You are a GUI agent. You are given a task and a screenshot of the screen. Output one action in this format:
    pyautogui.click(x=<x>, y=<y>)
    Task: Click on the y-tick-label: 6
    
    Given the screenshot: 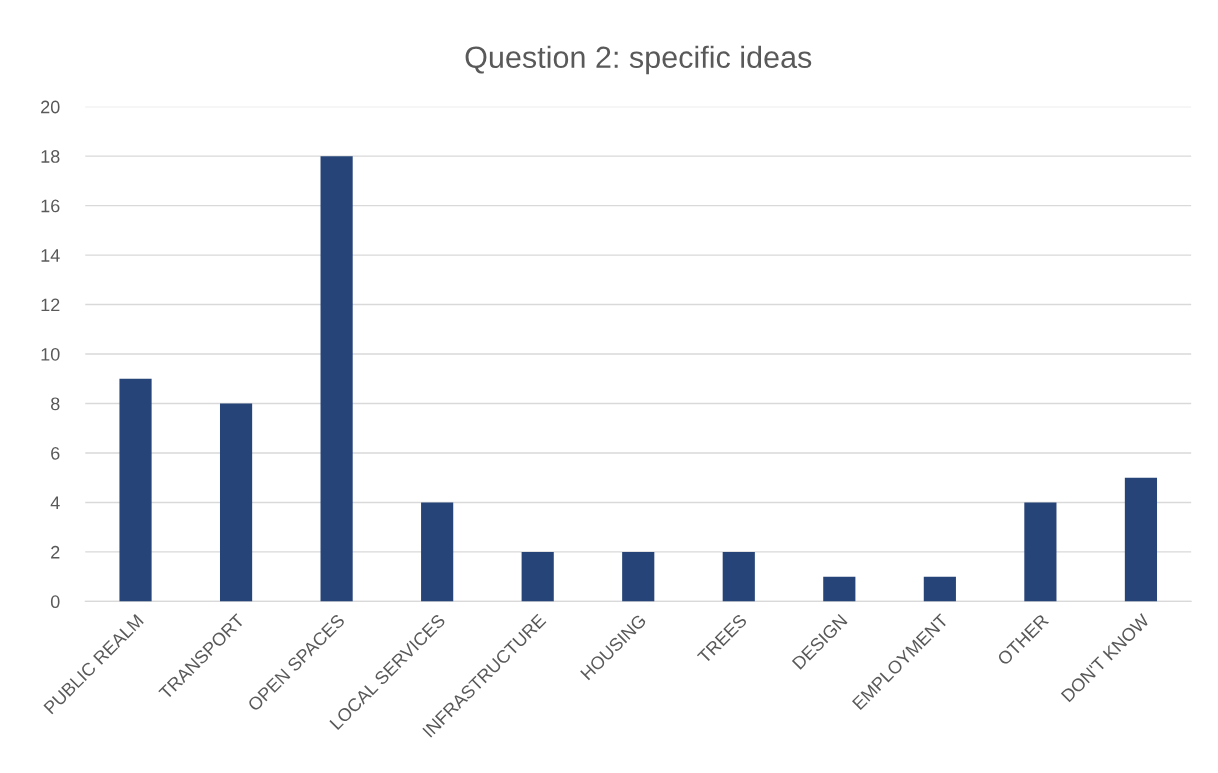 What is the action you would take?
    pyautogui.click(x=55, y=453)
    